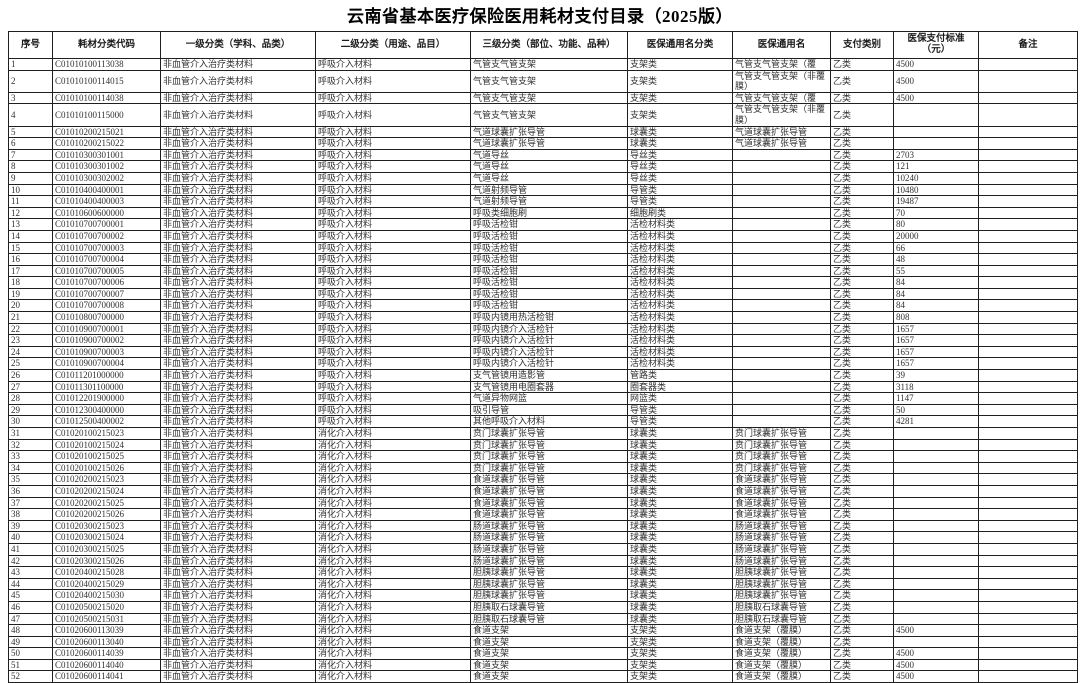 This screenshot has height=683, width=1080. I want to click on cell-code: C01010700700003, so click(106, 248).